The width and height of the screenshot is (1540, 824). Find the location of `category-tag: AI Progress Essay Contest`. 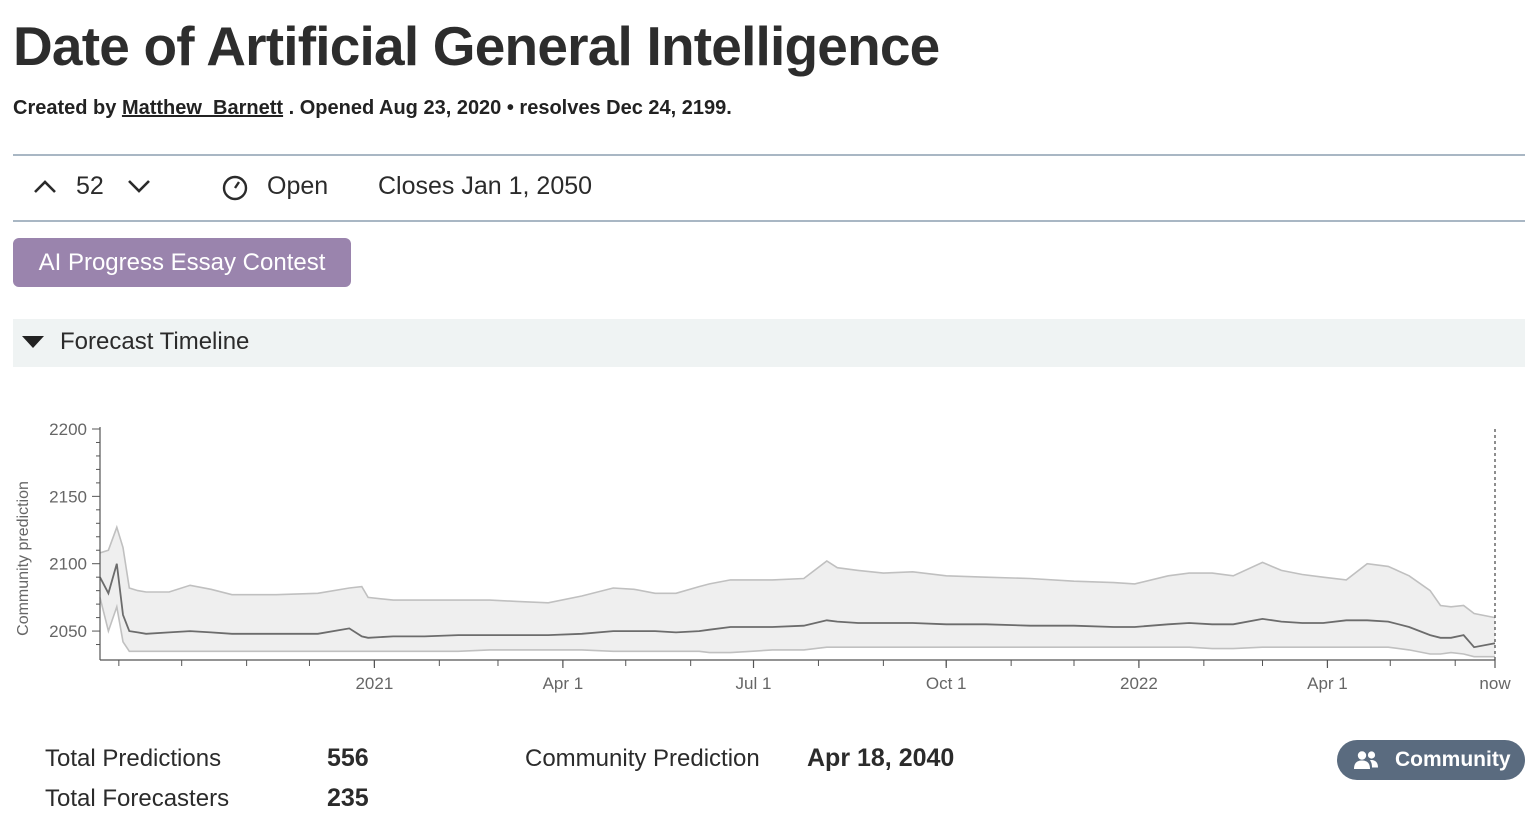

category-tag: AI Progress Essay Contest is located at coordinates (182, 262).